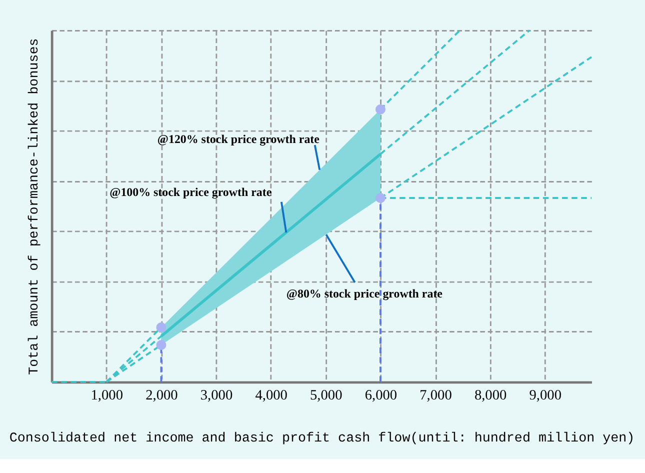  Describe the element at coordinates (490, 396) in the screenshot. I see `x-tick-label: 8,000` at that location.